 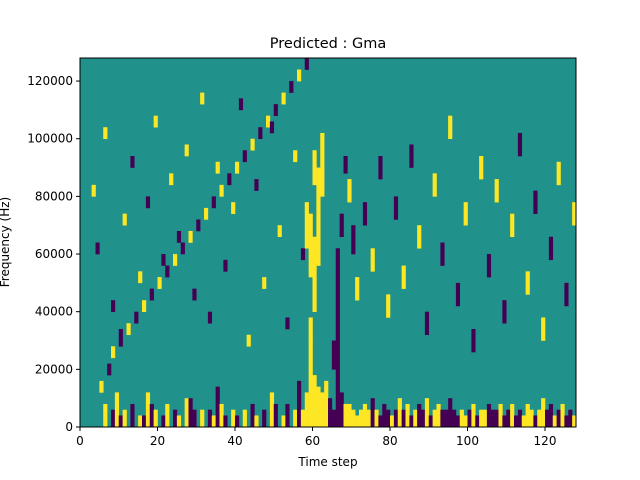 I want to click on y-axis: 0 20000 40000 60000 80000 100000 120000, so click(x=53, y=254).